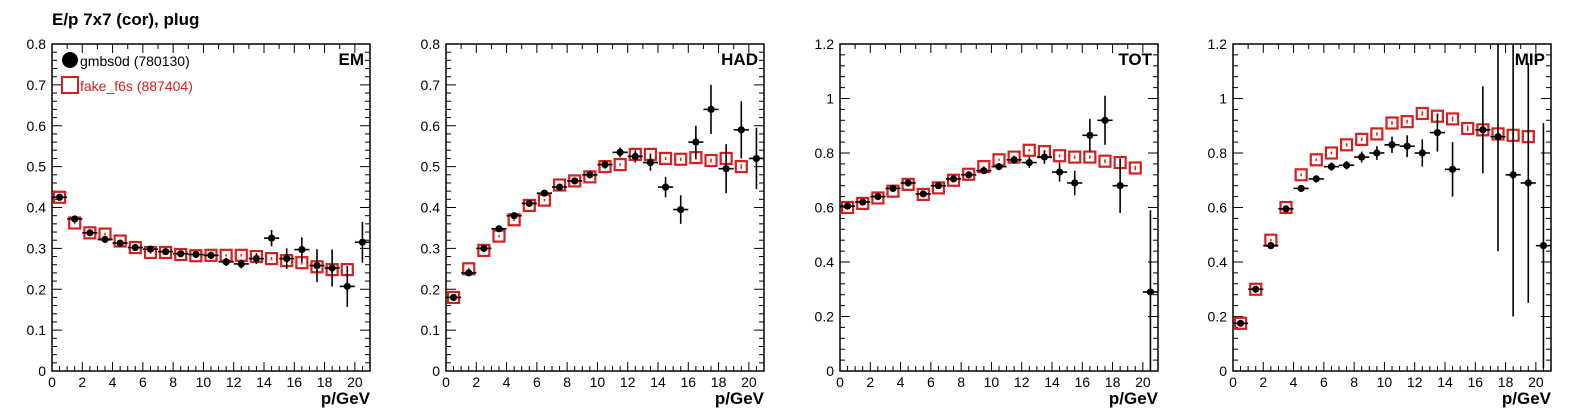  I want to click on y-tick-label: 0.1, so click(431, 330).